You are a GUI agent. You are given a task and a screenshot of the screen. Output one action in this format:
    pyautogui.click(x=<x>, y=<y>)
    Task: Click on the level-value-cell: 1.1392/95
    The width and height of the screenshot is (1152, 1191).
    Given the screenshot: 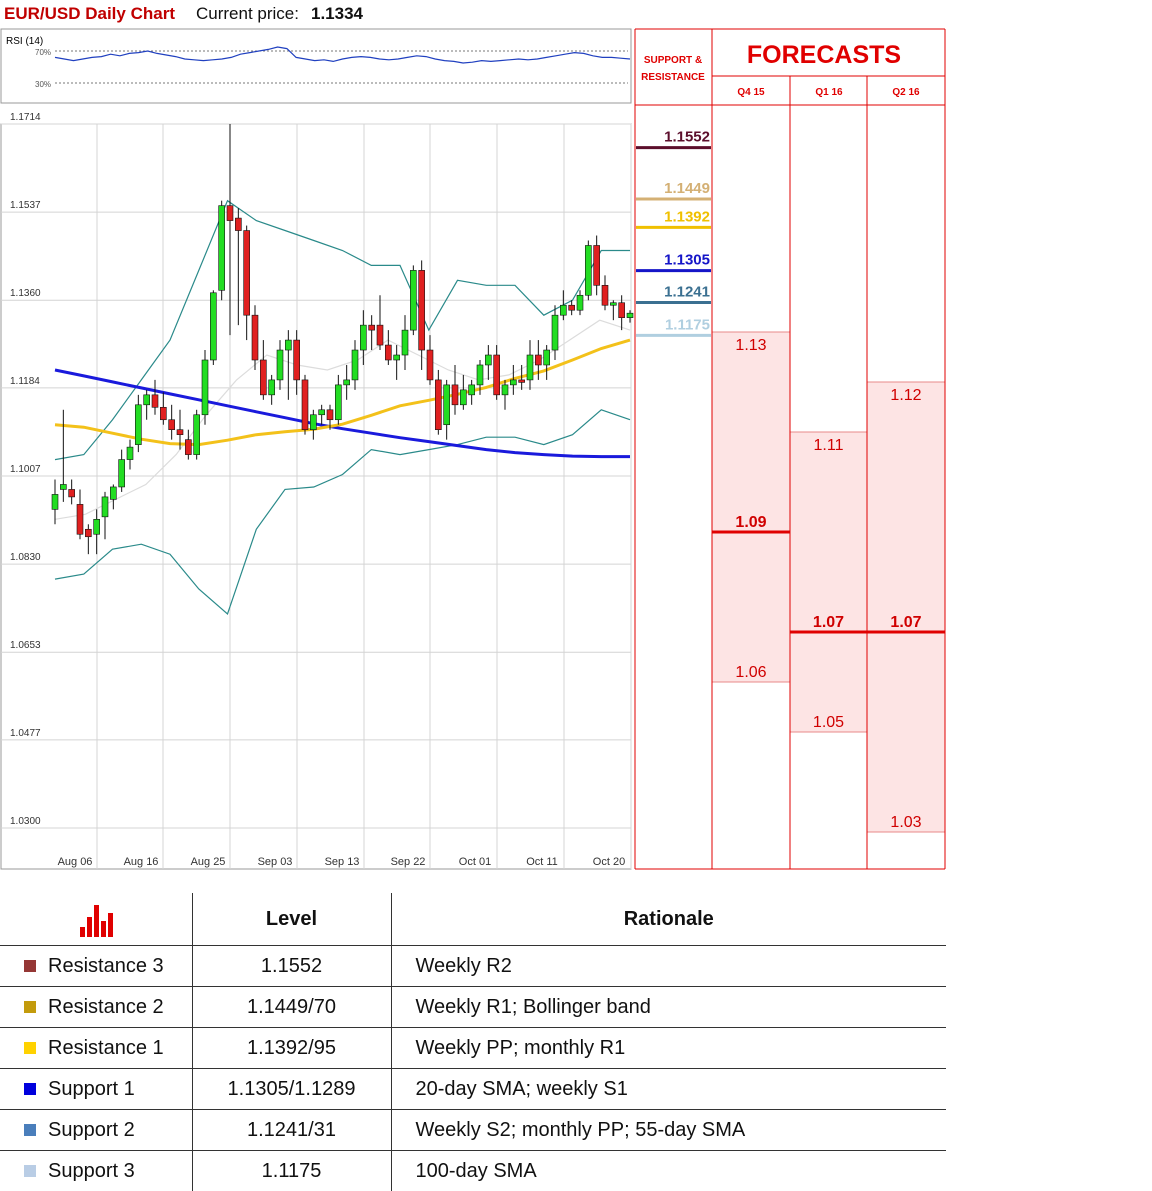 What is the action you would take?
    pyautogui.click(x=292, y=1048)
    